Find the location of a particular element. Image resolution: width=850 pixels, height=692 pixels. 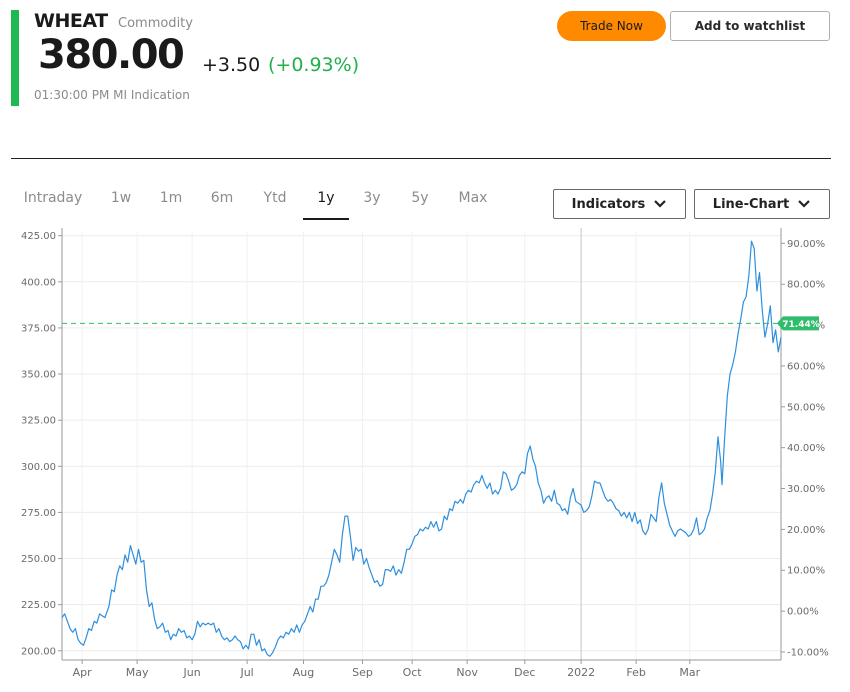

y2-tick-label: 20.00% is located at coordinates (806, 530).